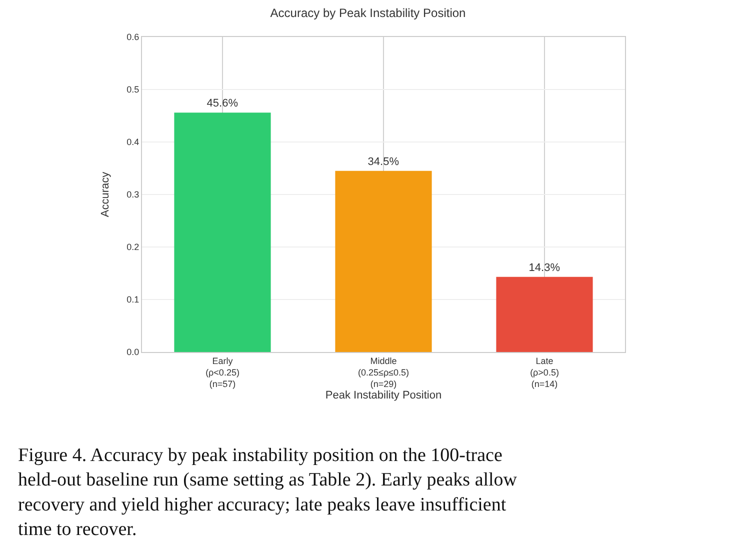  I want to click on y-axis-title: Accuracy, so click(105, 194).